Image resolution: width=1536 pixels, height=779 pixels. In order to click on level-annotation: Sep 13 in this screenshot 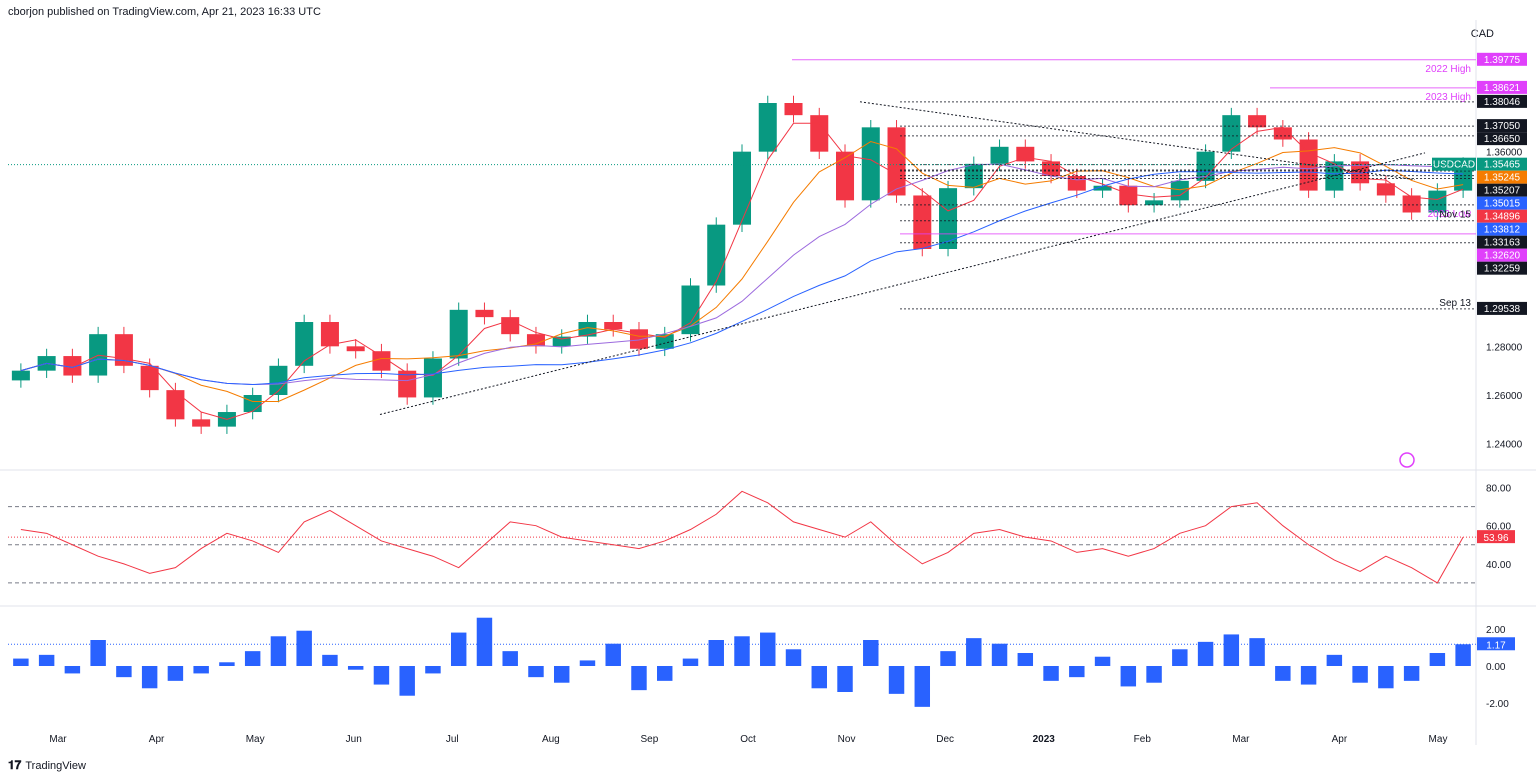, I will do `click(1455, 303)`.